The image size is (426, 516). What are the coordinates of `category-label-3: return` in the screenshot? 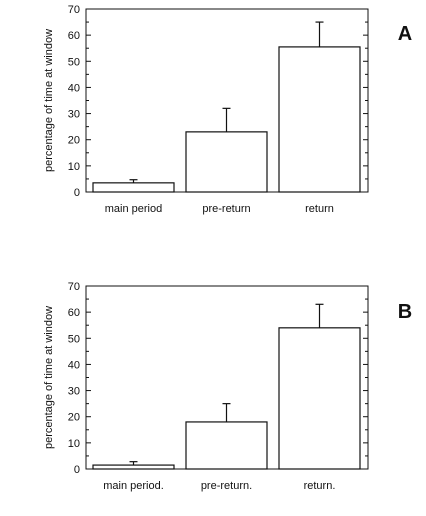 It's located at (319, 209).